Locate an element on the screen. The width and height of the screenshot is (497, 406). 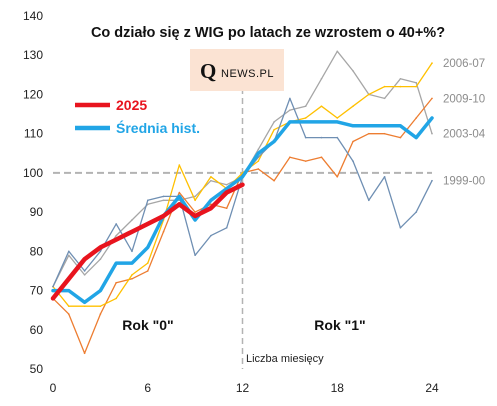
region-label-year-1: Rok "1" is located at coordinates (339, 325).